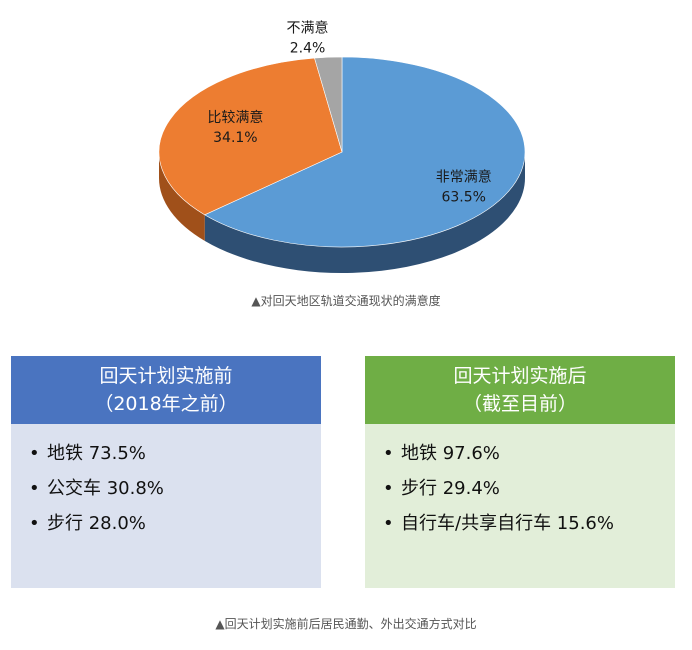 Image resolution: width=692 pixels, height=650 pixels. Describe the element at coordinates (463, 198) in the screenshot. I see `slice-0-value-label: 63.5%` at that location.